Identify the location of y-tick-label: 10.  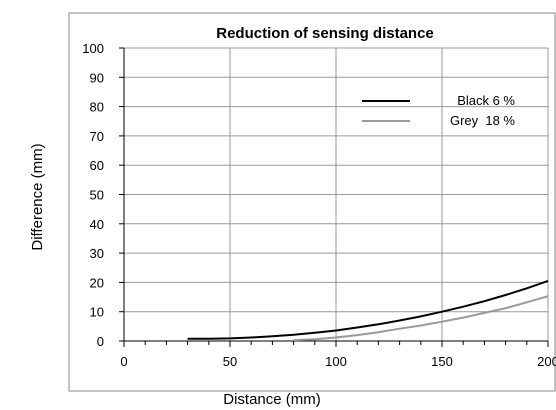
(97, 312).